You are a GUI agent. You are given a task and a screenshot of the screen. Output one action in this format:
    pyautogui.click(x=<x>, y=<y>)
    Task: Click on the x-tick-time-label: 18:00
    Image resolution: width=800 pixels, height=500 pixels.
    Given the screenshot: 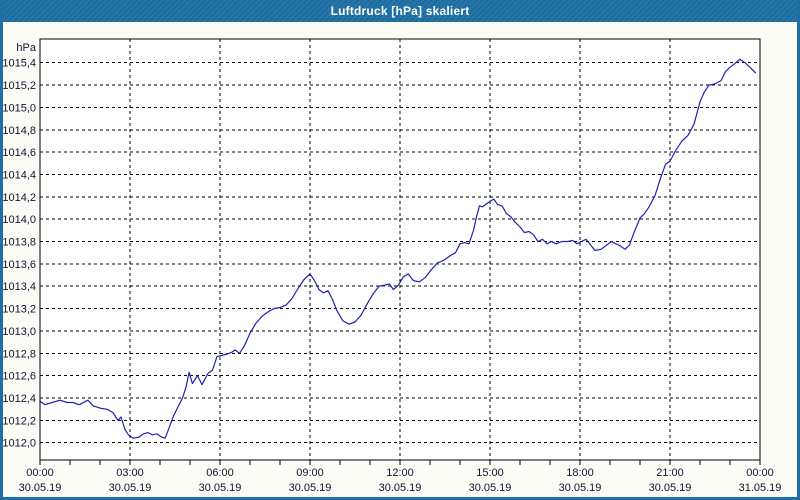 What is the action you would take?
    pyautogui.click(x=580, y=473)
    